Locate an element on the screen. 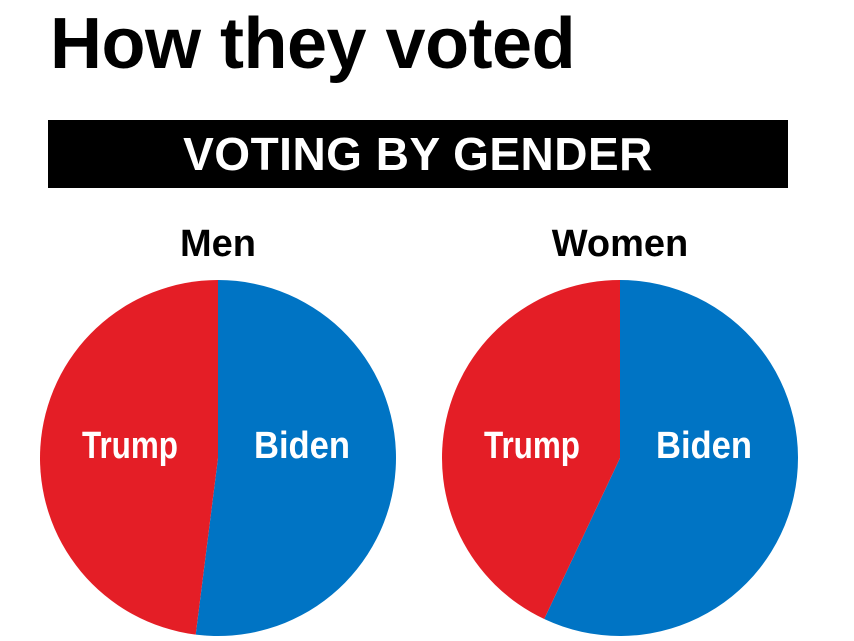  section-banner-label: VOTING BY GENDER is located at coordinates (418, 154).